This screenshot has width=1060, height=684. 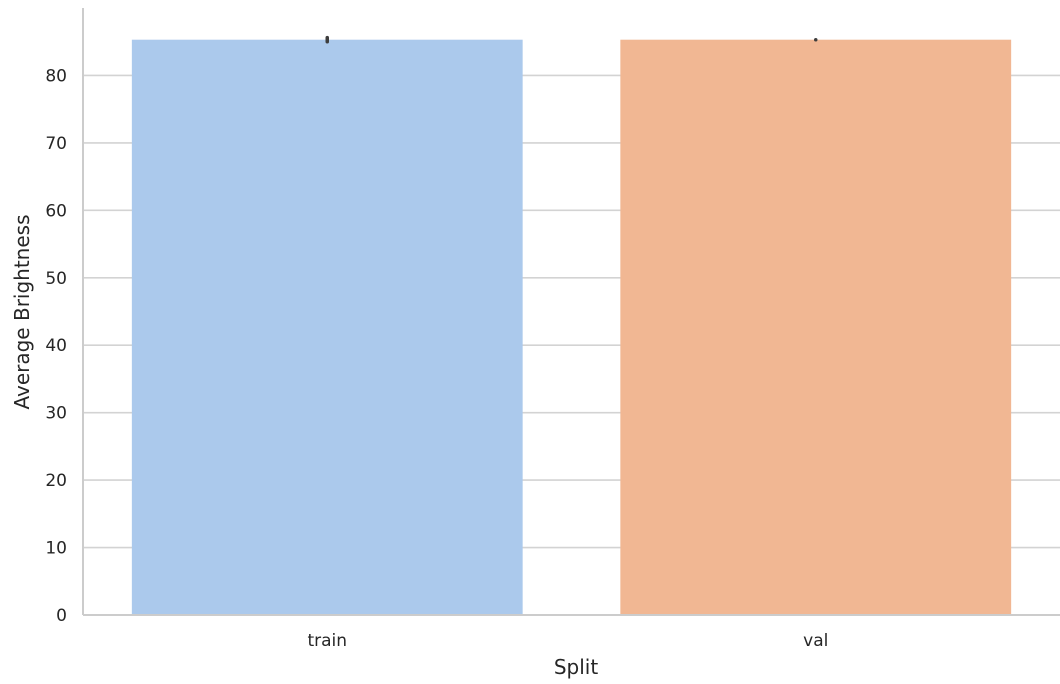 I want to click on x-tick-label-val: val, so click(x=815, y=641).